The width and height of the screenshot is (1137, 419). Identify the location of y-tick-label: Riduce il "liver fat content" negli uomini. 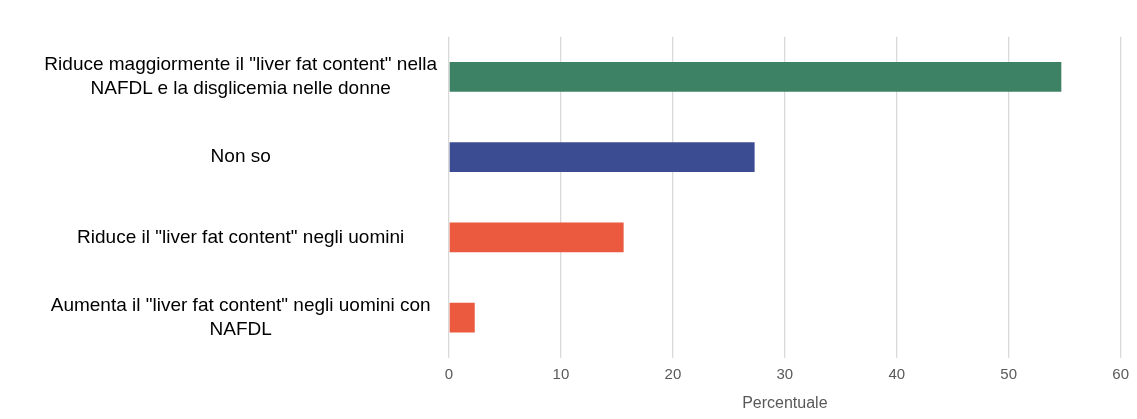
(241, 236).